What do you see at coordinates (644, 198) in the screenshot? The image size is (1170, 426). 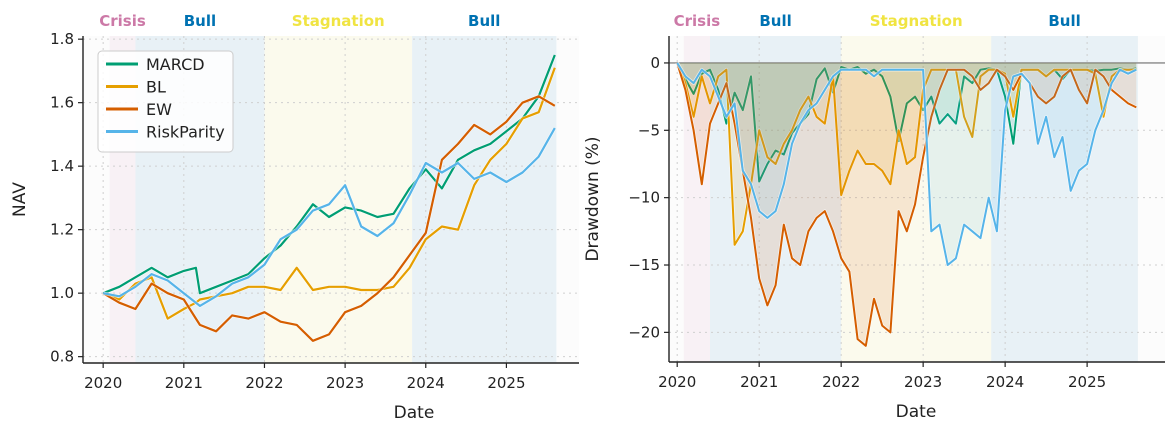 I see `y-tick-label: −10` at bounding box center [644, 198].